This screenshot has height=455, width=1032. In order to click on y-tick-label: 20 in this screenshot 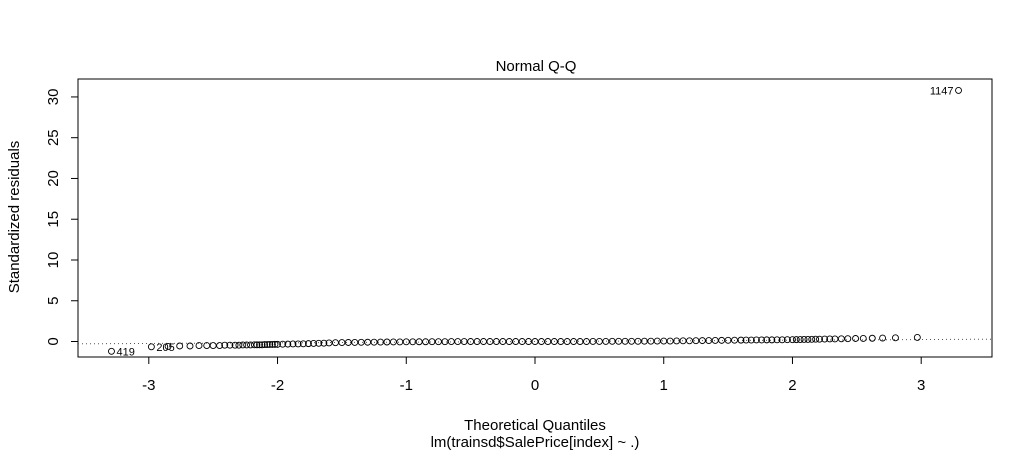, I will do `click(53, 178)`.